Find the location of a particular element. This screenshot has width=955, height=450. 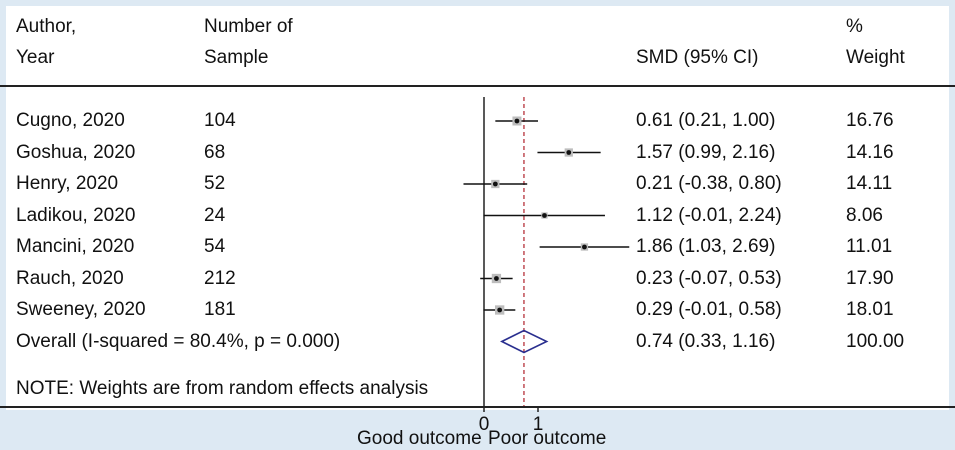

study-smd-ci: 0.61 (0.21, 1.00) is located at coordinates (706, 120).